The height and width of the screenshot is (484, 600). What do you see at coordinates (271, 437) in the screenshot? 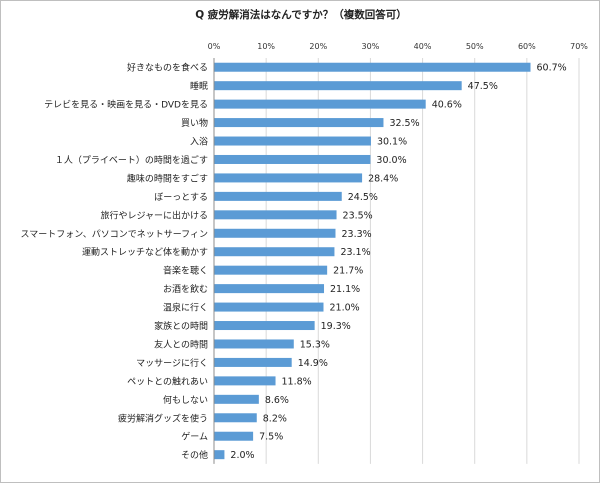
I see `value-label: 7.5%` at bounding box center [271, 437].